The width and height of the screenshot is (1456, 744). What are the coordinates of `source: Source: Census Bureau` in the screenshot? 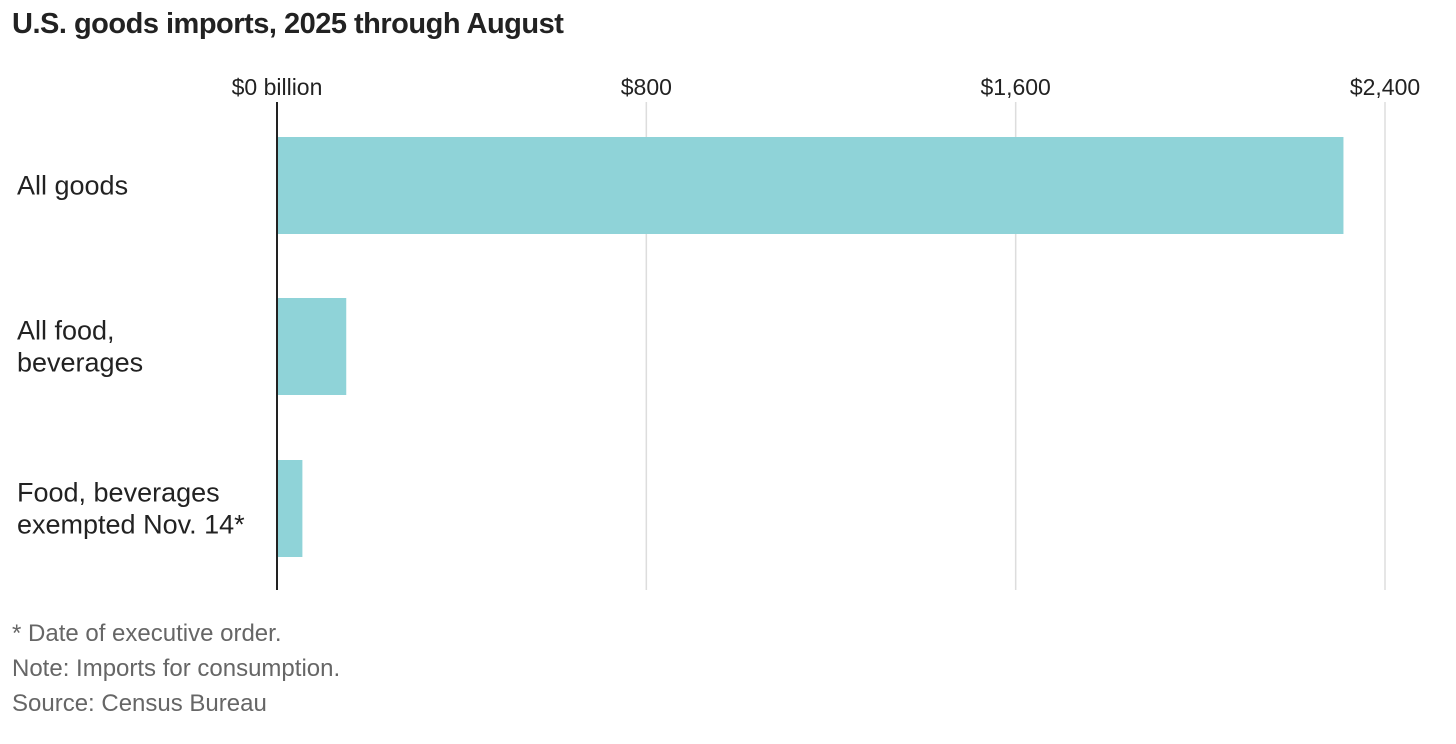 It's located at (139, 703).